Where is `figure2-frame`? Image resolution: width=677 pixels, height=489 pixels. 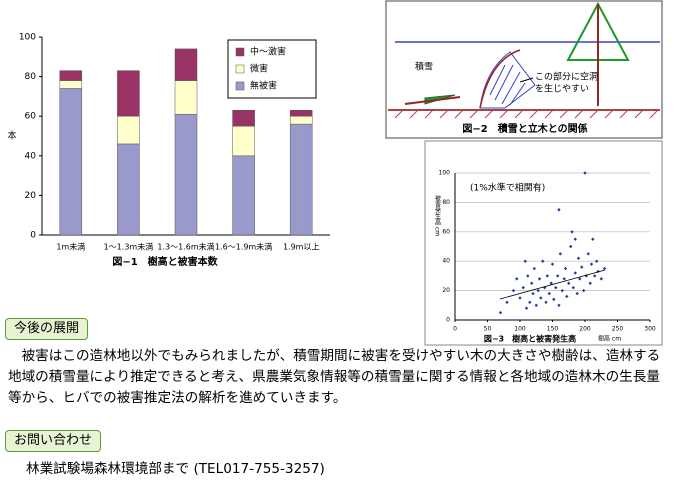
figure2-frame is located at coordinates (524, 69).